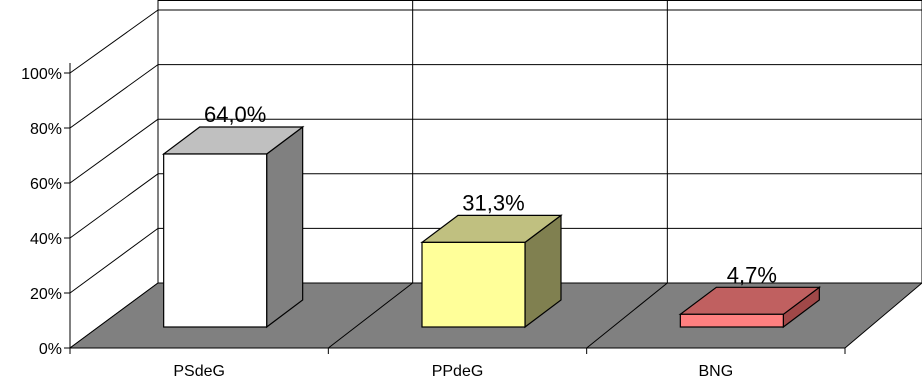 Image resolution: width=922 pixels, height=381 pixels. I want to click on x-axis-labels: PSdeG PPdeG BNG, so click(453, 371).